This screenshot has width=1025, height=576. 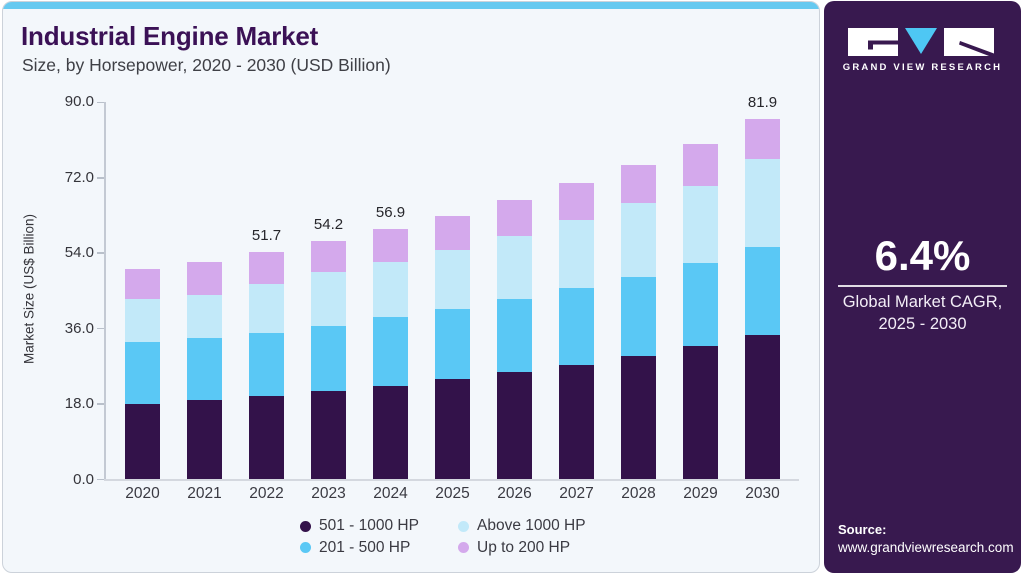 What do you see at coordinates (105, 291) in the screenshot?
I see `y-axis-line` at bounding box center [105, 291].